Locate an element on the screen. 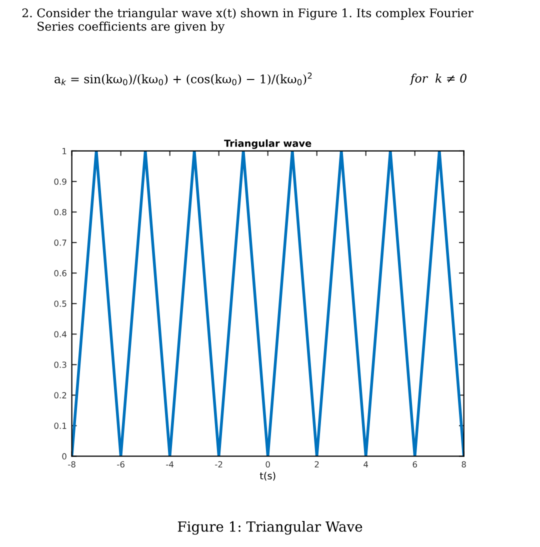 The height and width of the screenshot is (547, 540). y-tick-label: 0.4 is located at coordinates (60, 334).